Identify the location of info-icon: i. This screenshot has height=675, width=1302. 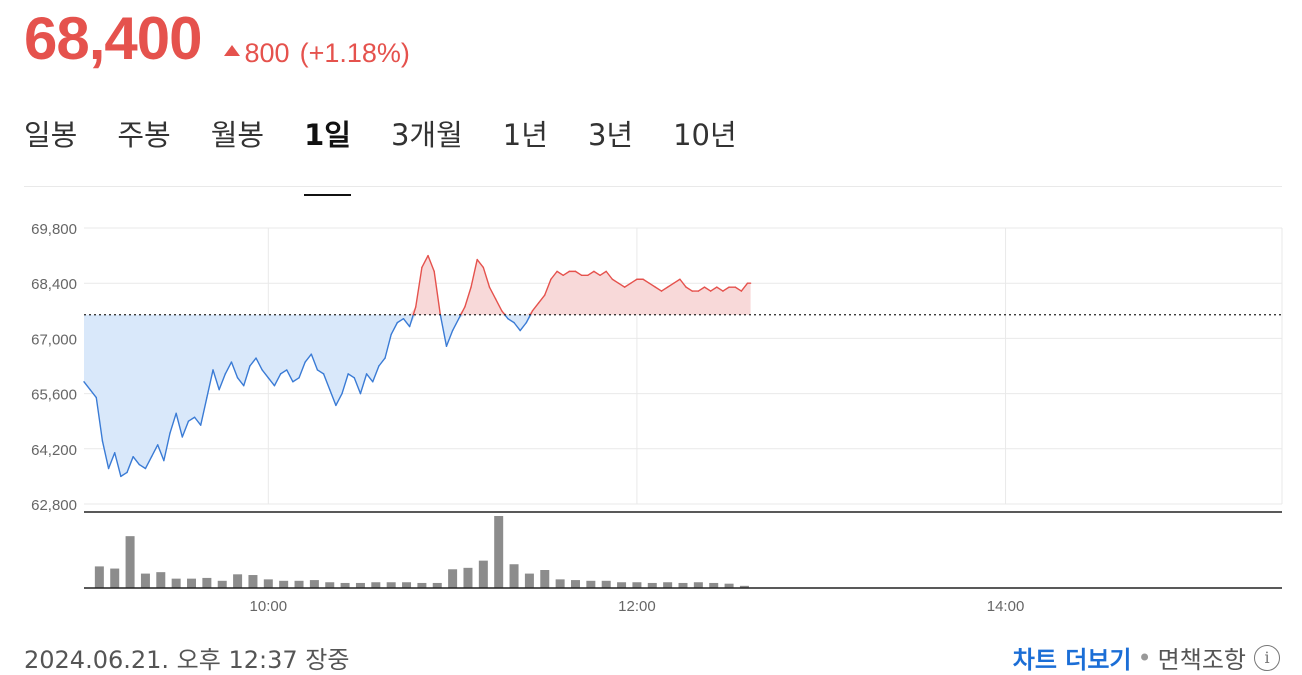
(1267, 657).